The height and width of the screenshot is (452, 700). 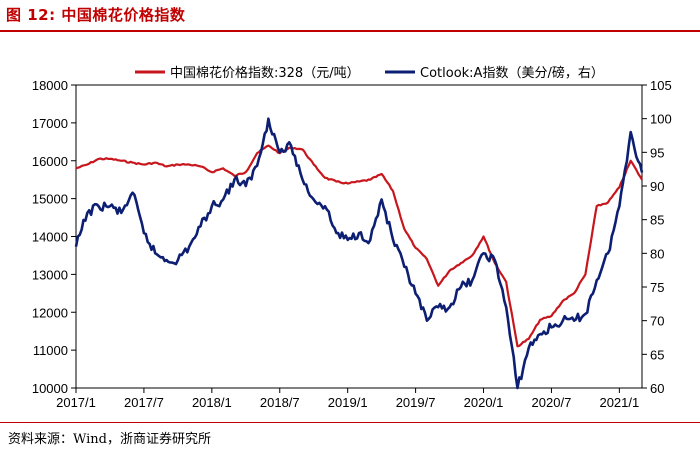 What do you see at coordinates (416, 402) in the screenshot?
I see `x-tick-label: 2019/7` at bounding box center [416, 402].